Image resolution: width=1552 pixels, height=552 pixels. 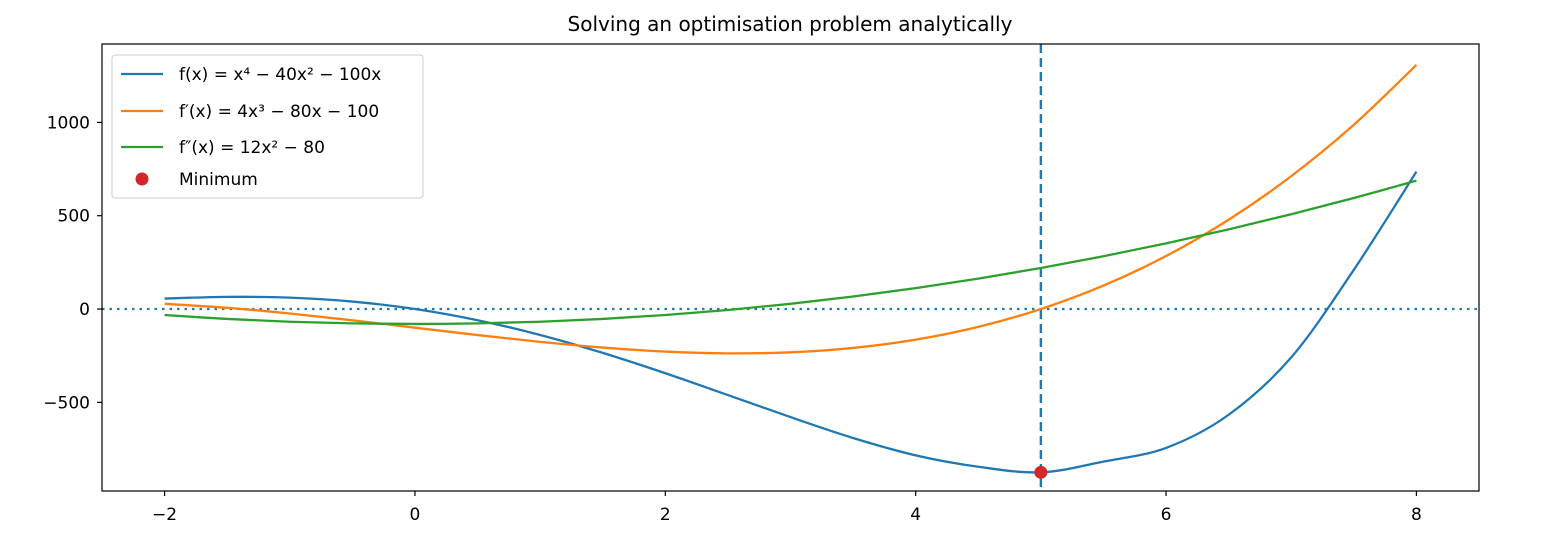 I want to click on points, so click(x=1041, y=472).